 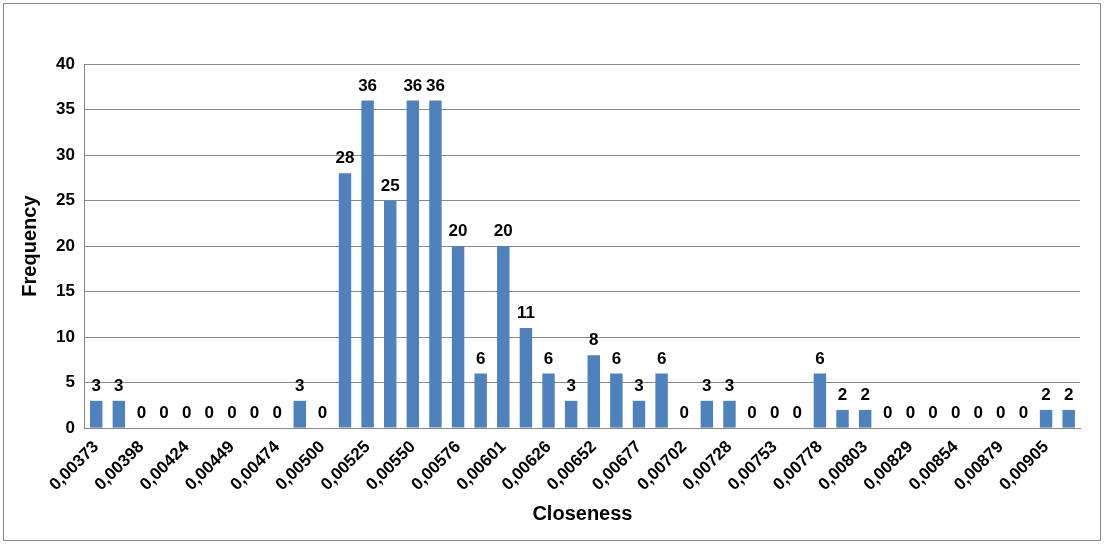 What do you see at coordinates (594, 340) in the screenshot?
I see `data-label: 8` at bounding box center [594, 340].